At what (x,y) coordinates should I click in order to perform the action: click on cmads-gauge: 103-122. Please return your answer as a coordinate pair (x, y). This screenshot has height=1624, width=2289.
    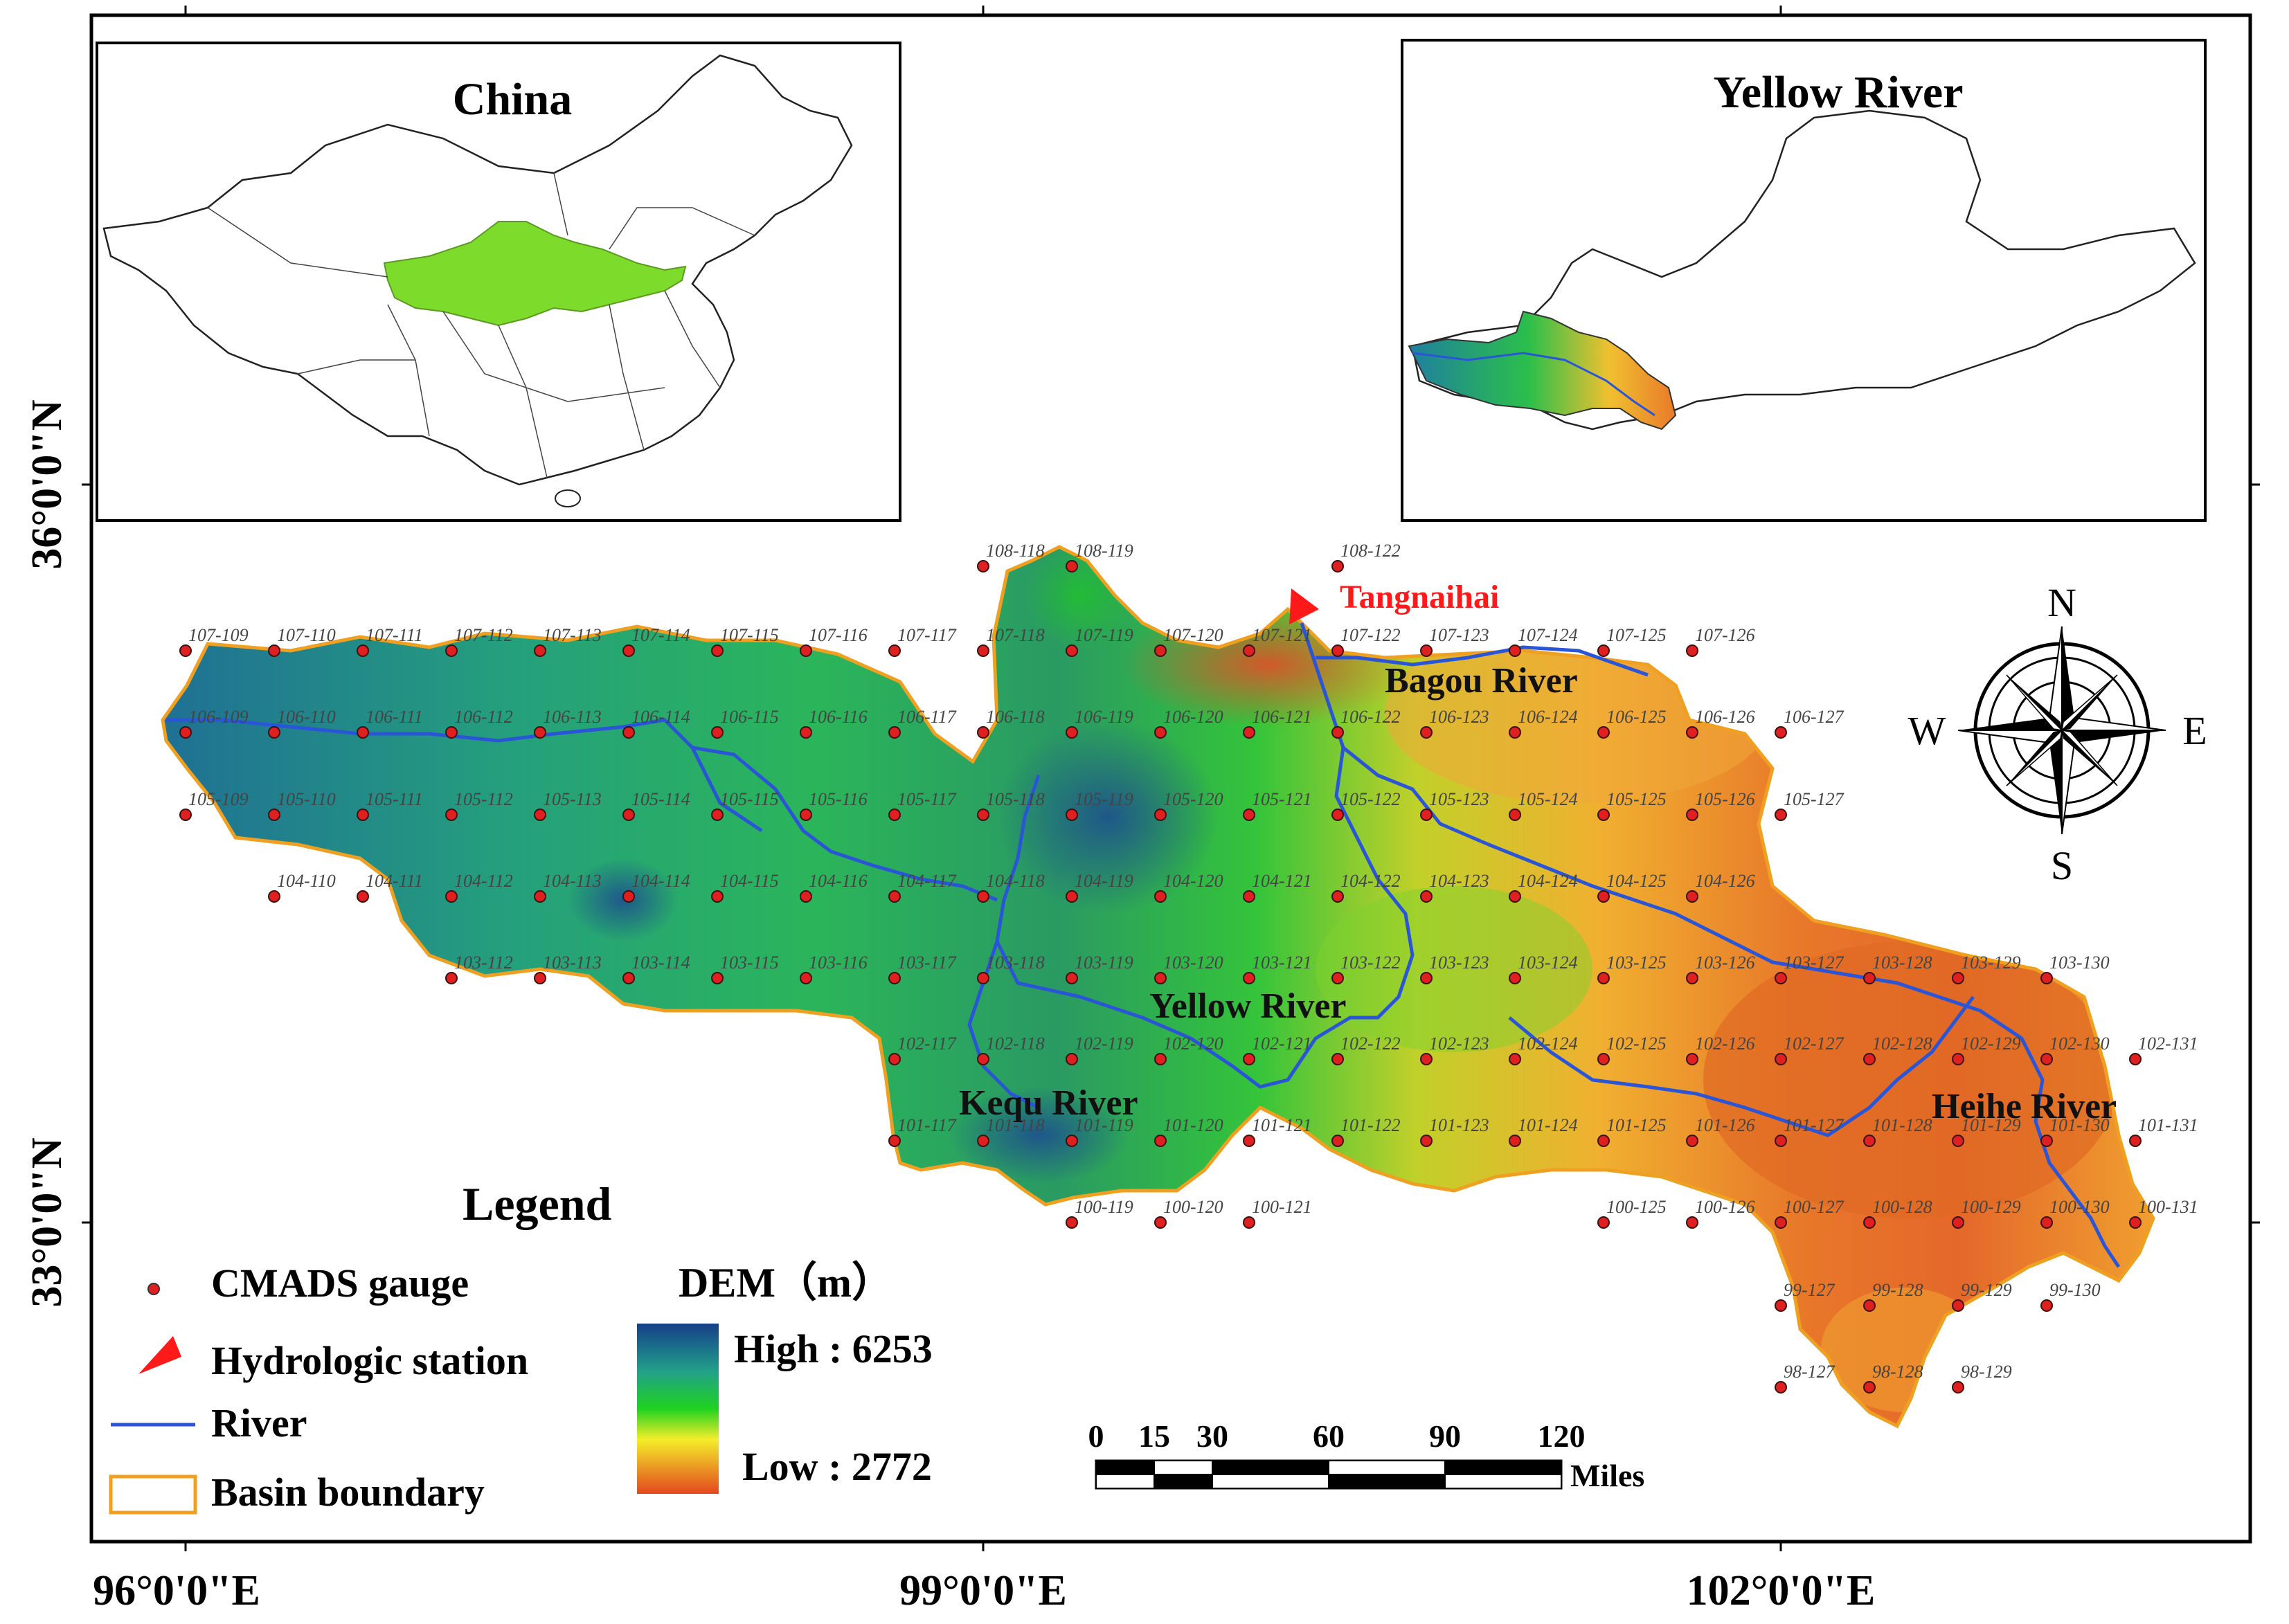
    Looking at the image, I should click on (1366, 968).